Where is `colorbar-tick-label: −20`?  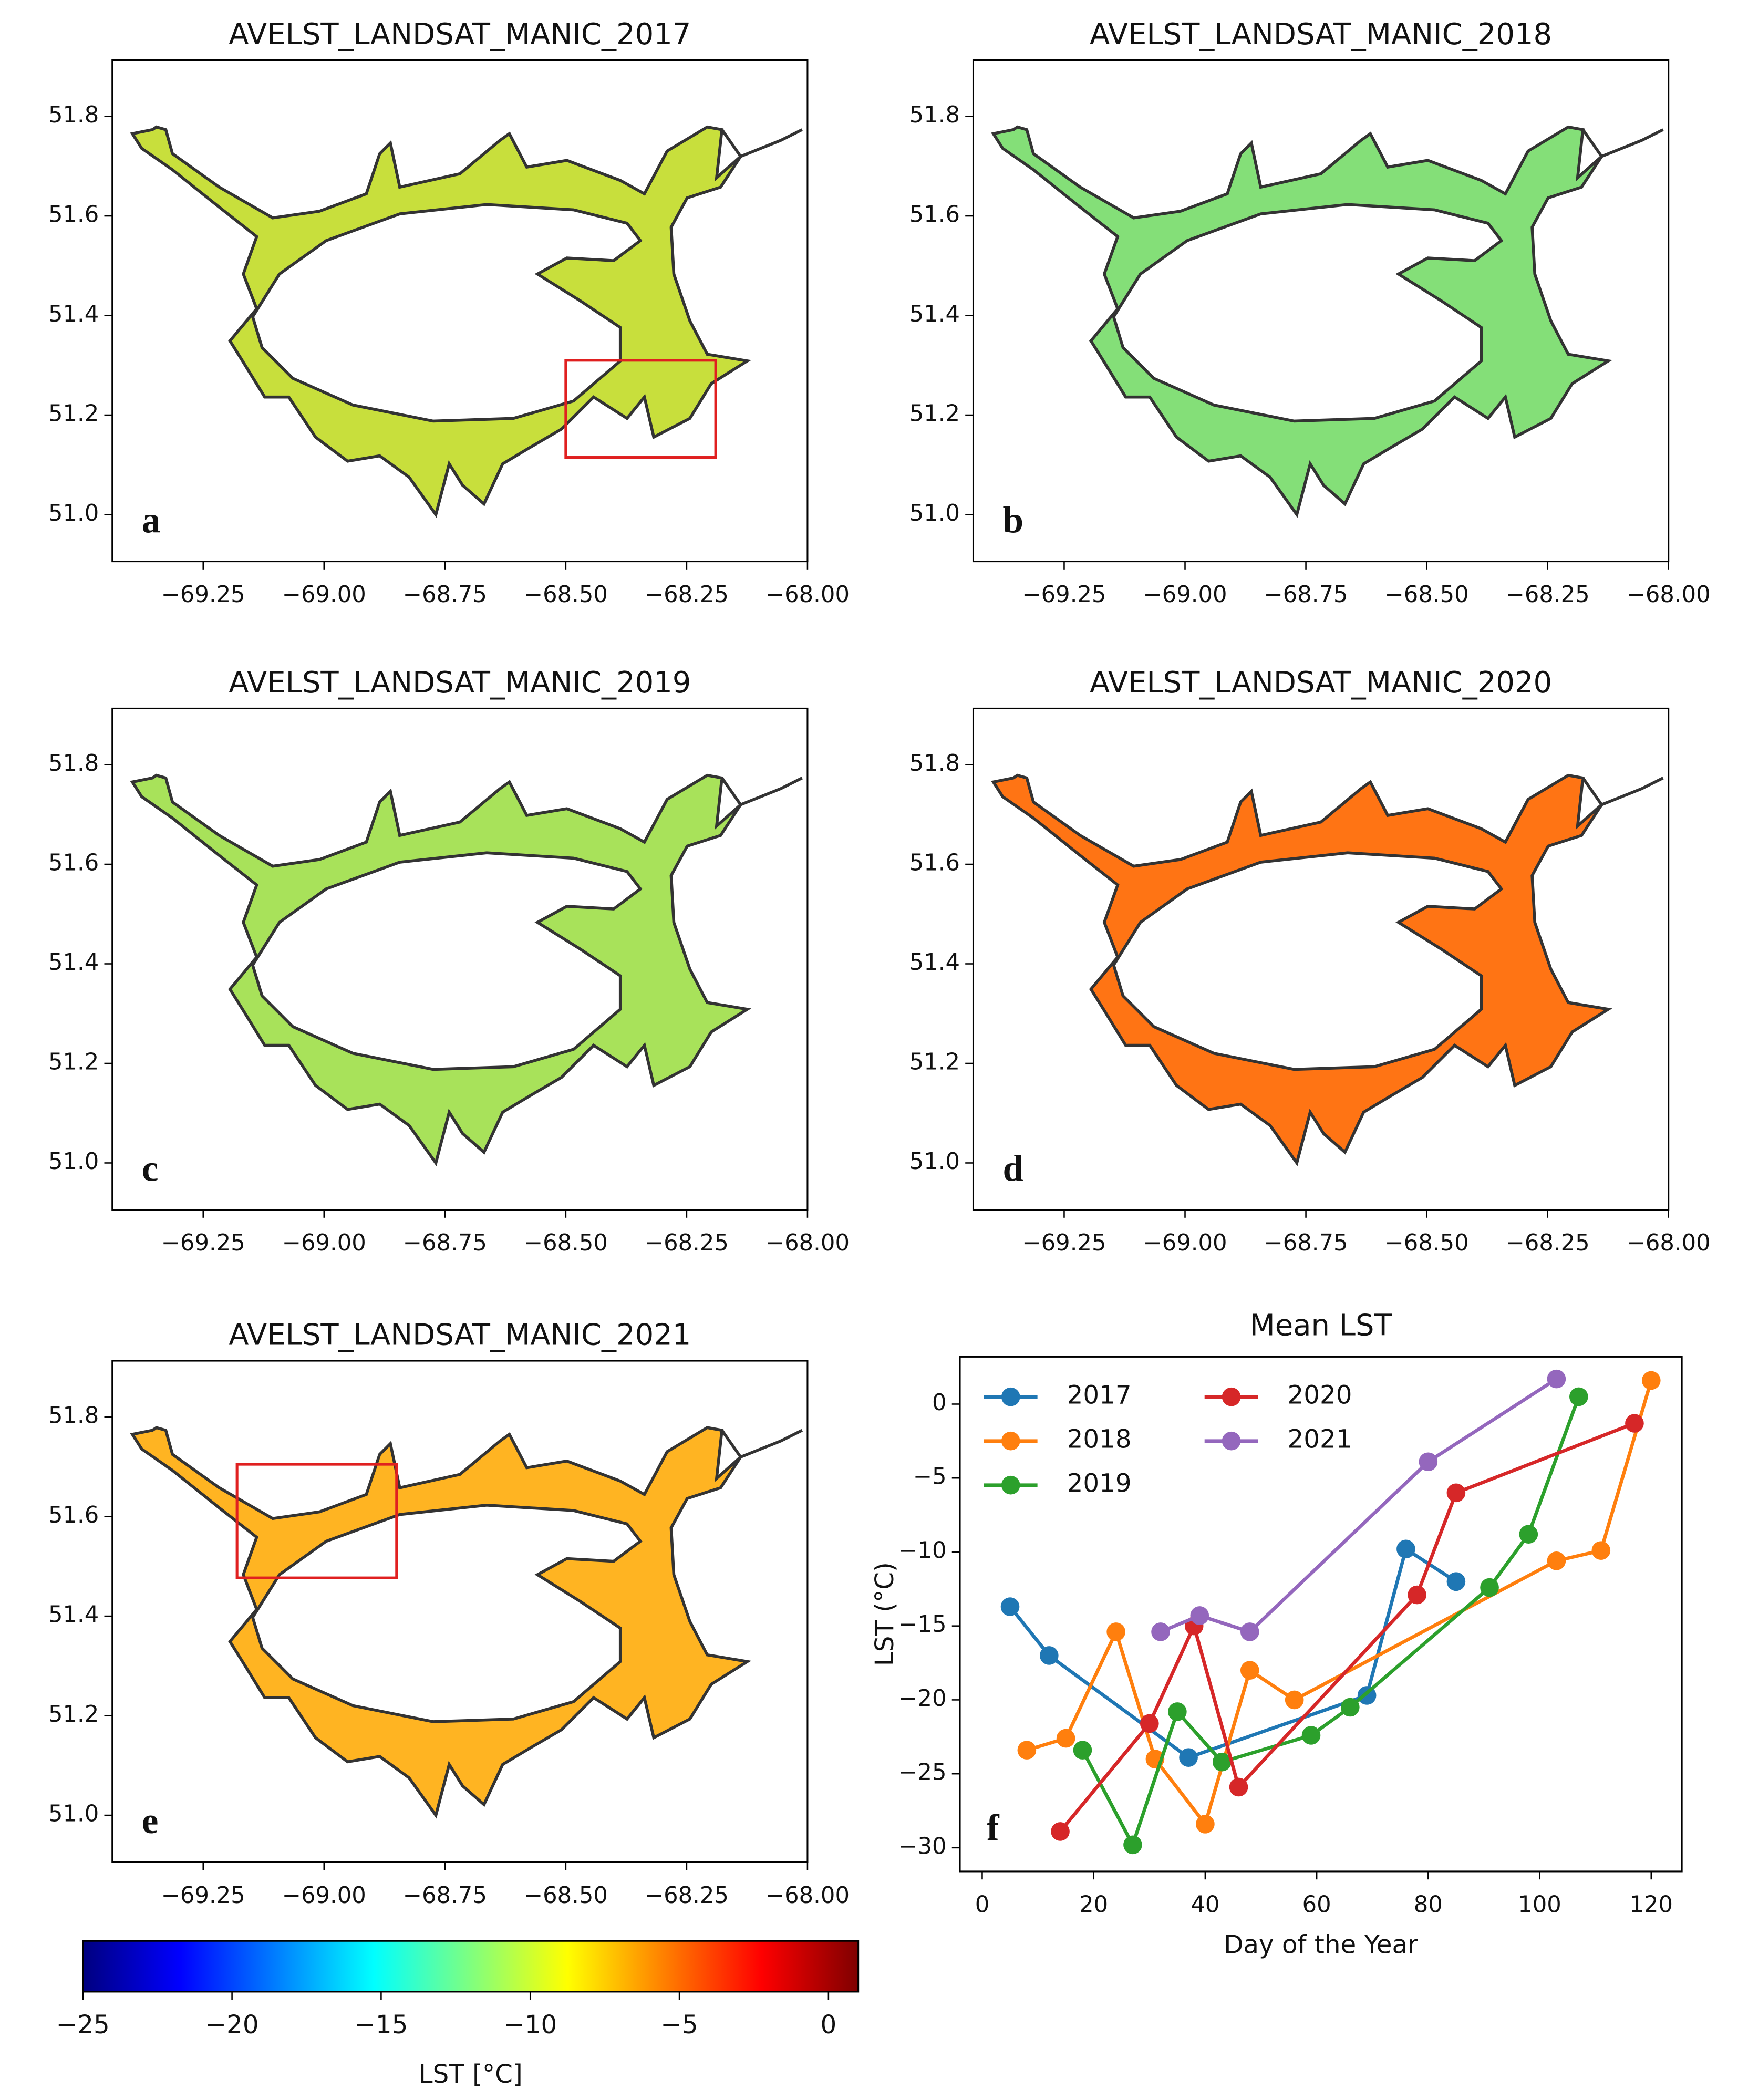 colorbar-tick-label: −20 is located at coordinates (232, 2025).